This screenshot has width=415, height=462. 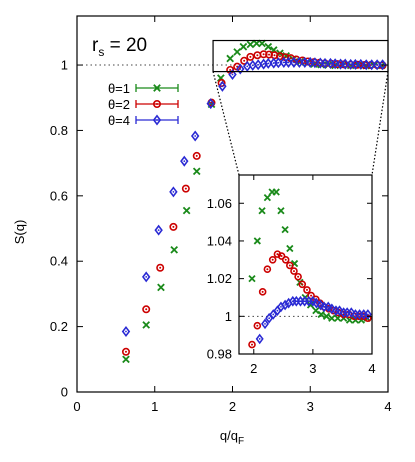 What do you see at coordinates (219, 203) in the screenshot?
I see `inset-y-tick-label: 1.06` at bounding box center [219, 203].